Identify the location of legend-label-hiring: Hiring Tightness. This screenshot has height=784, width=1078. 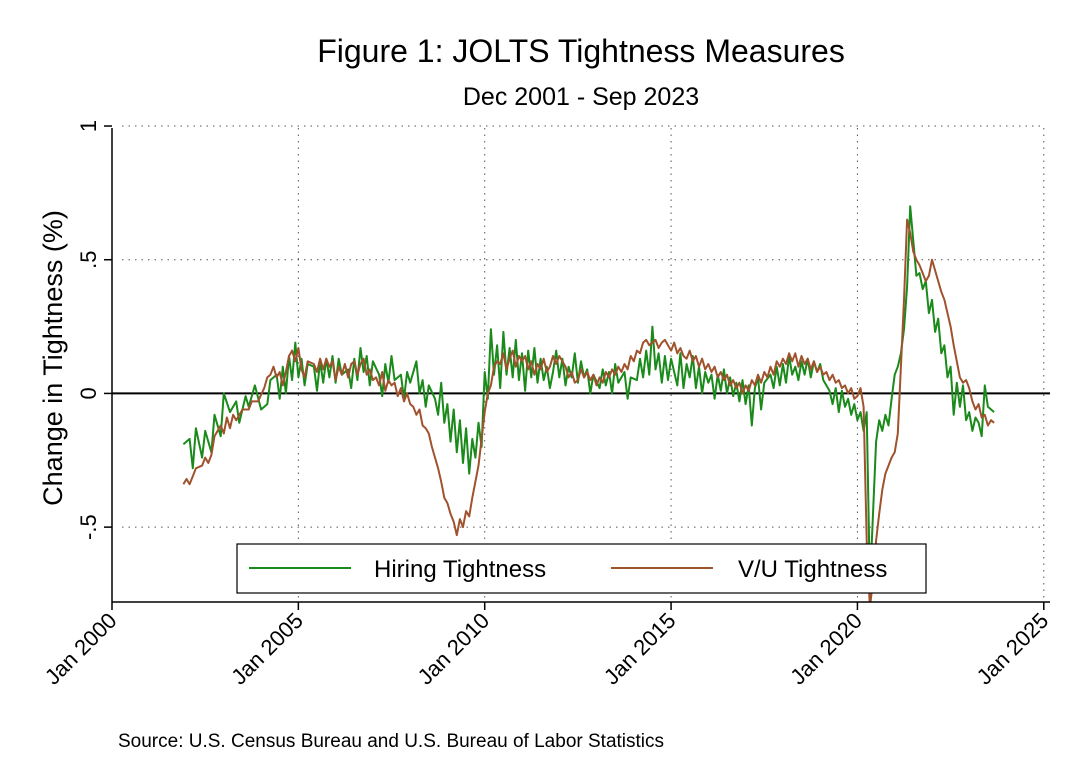
(460, 569).